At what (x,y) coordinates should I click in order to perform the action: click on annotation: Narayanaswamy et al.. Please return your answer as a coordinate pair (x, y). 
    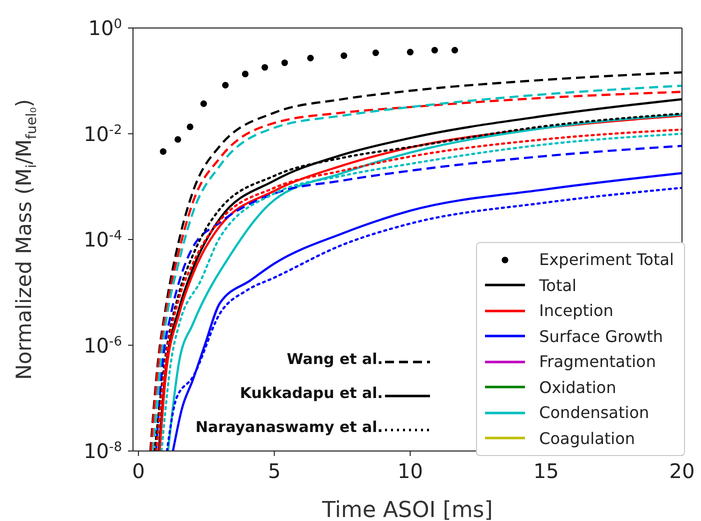
    Looking at the image, I should click on (289, 427).